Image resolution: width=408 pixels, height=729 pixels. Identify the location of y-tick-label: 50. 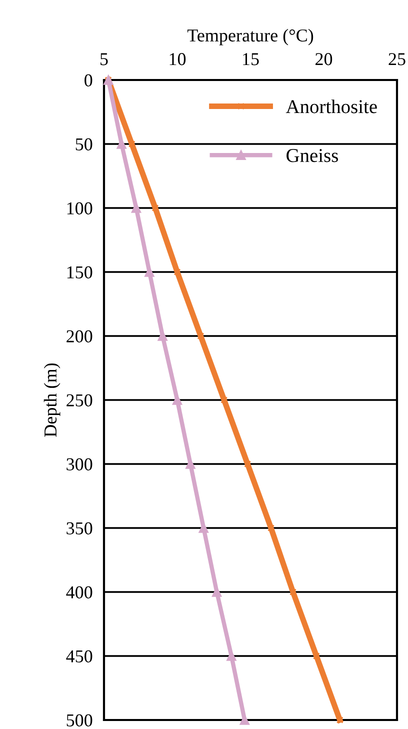
(84, 144).